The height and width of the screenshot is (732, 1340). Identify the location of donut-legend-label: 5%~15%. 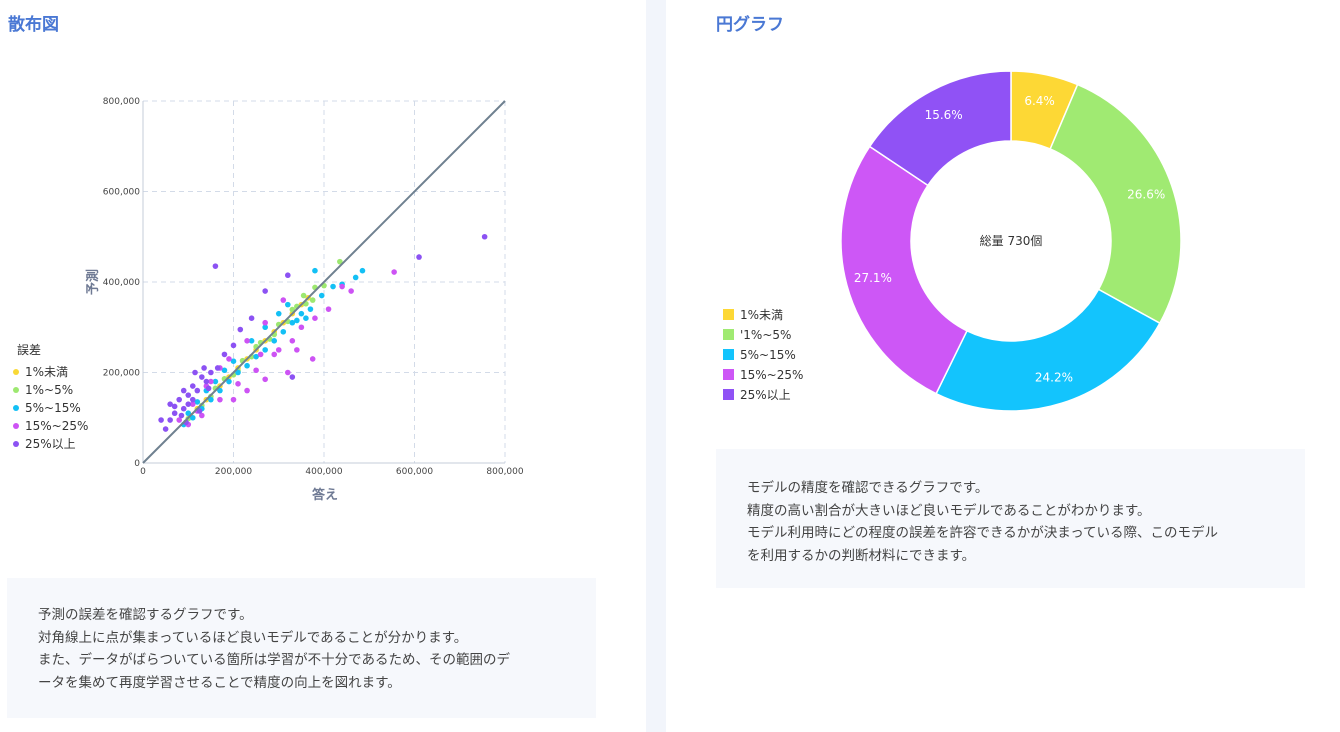
(768, 355).